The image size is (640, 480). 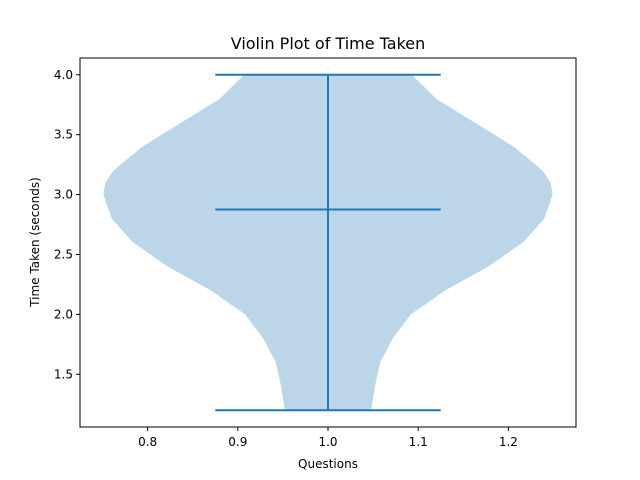 I want to click on y-tick-label: 1.5, so click(x=63, y=374).